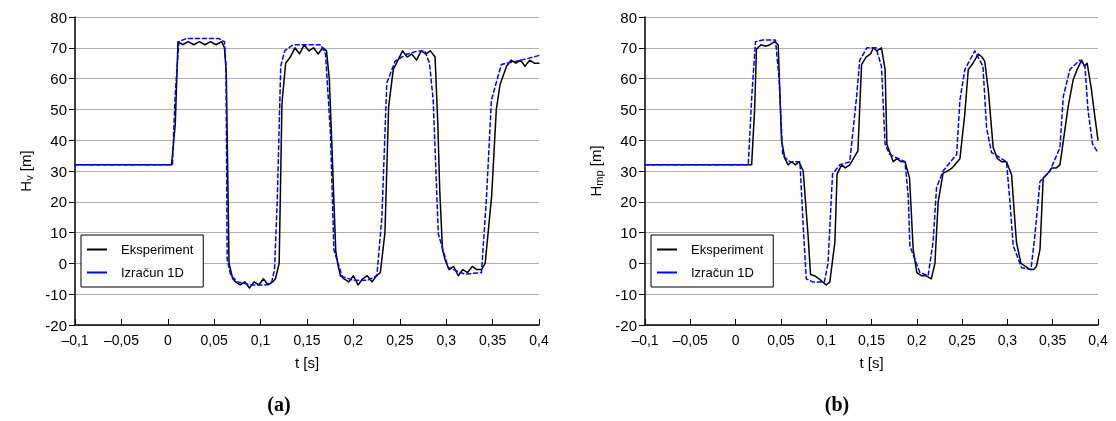 This screenshot has width=1116, height=421. Describe the element at coordinates (279, 404) in the screenshot. I see `text: (a)` at that location.